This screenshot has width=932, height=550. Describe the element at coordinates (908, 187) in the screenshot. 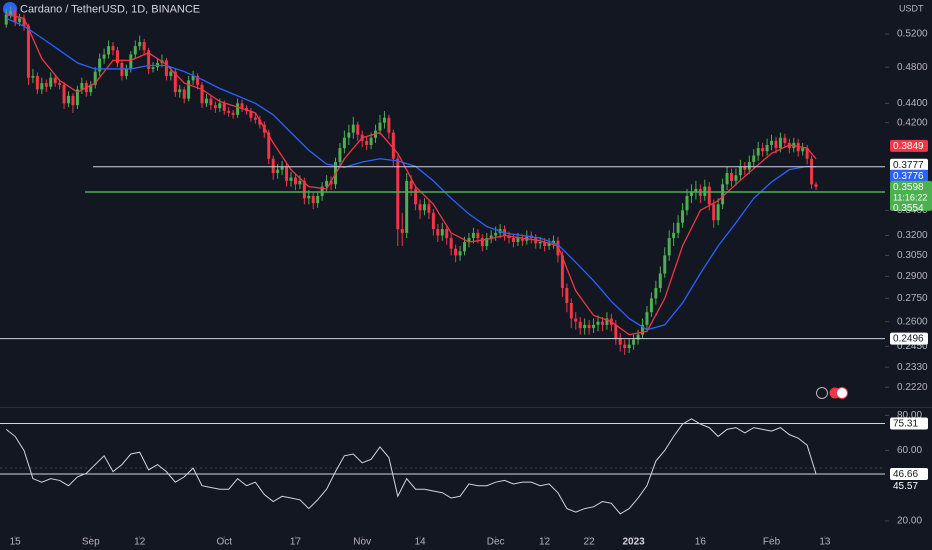

I see `last-price-label: 0.3598` at that location.